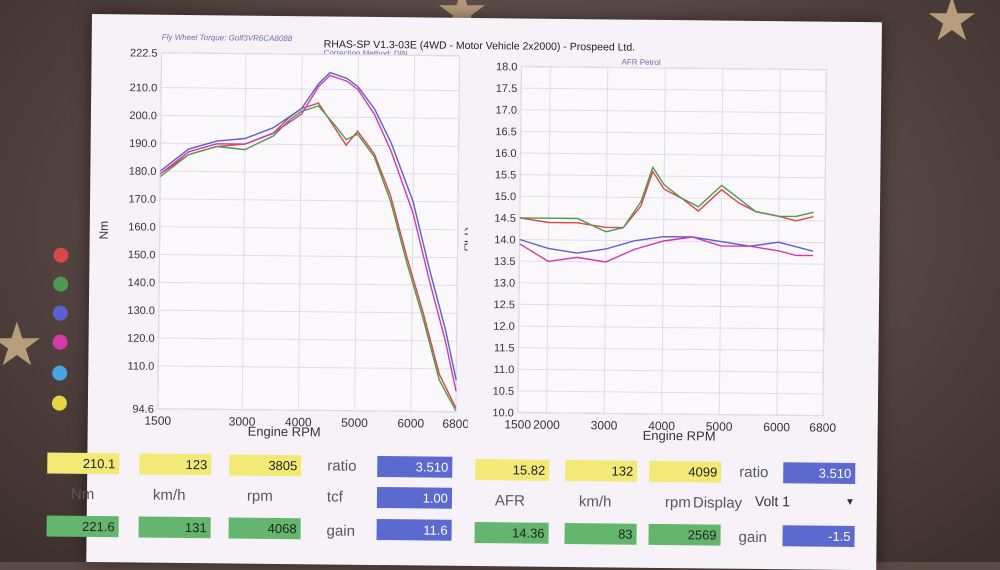 The height and width of the screenshot is (570, 1000). What do you see at coordinates (666, 244) in the screenshot?
I see `afr-series-blue` at bounding box center [666, 244].